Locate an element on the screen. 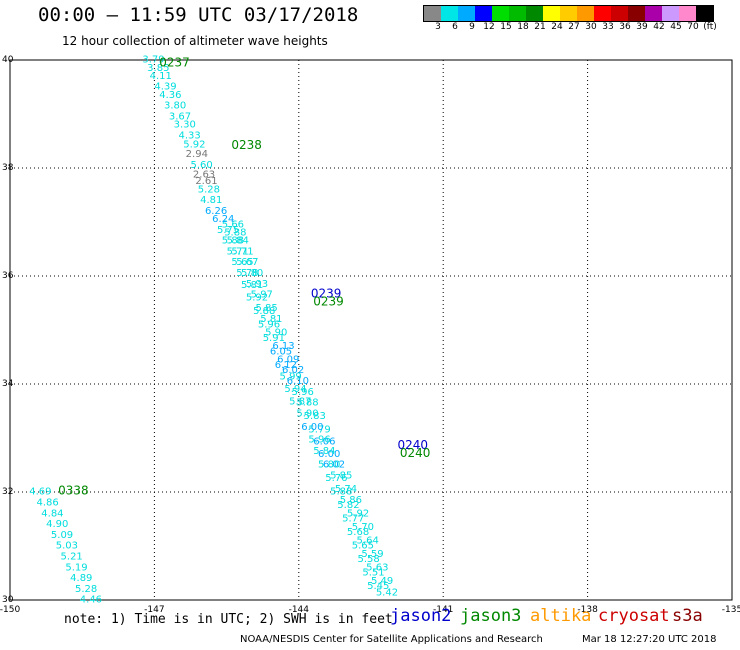 Image resolution: width=740 pixels, height=650 pixels. swh-value: 5.83 is located at coordinates (315, 416).